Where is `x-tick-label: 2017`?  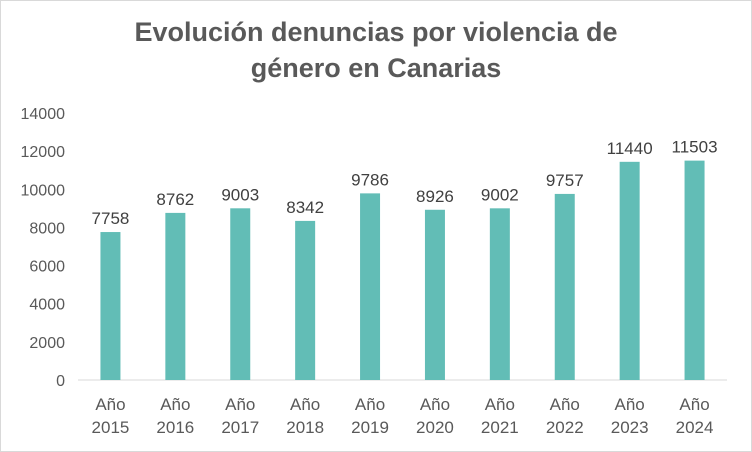
x-tick-label: 2017 is located at coordinates (240, 427).